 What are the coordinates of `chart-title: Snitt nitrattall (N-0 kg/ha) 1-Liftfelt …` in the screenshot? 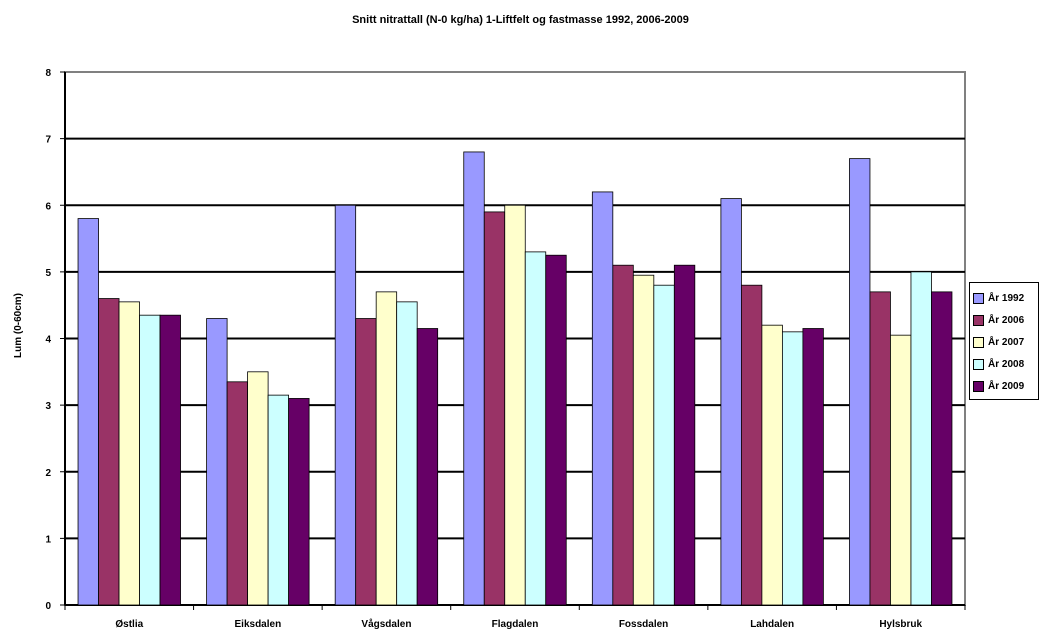 It's located at (520, 20).